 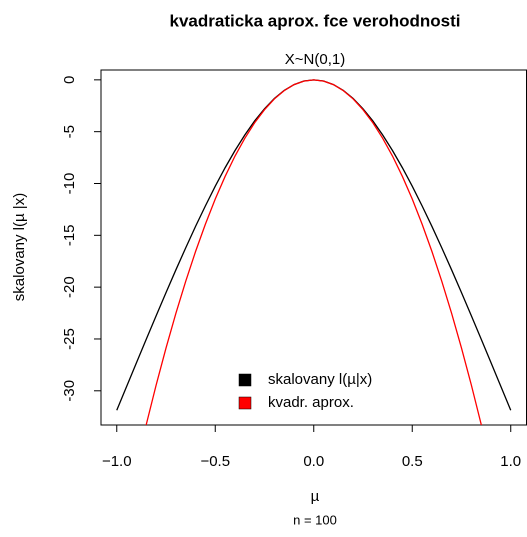 What do you see at coordinates (315, 519) in the screenshot?
I see `annotation: n = 100` at bounding box center [315, 519].